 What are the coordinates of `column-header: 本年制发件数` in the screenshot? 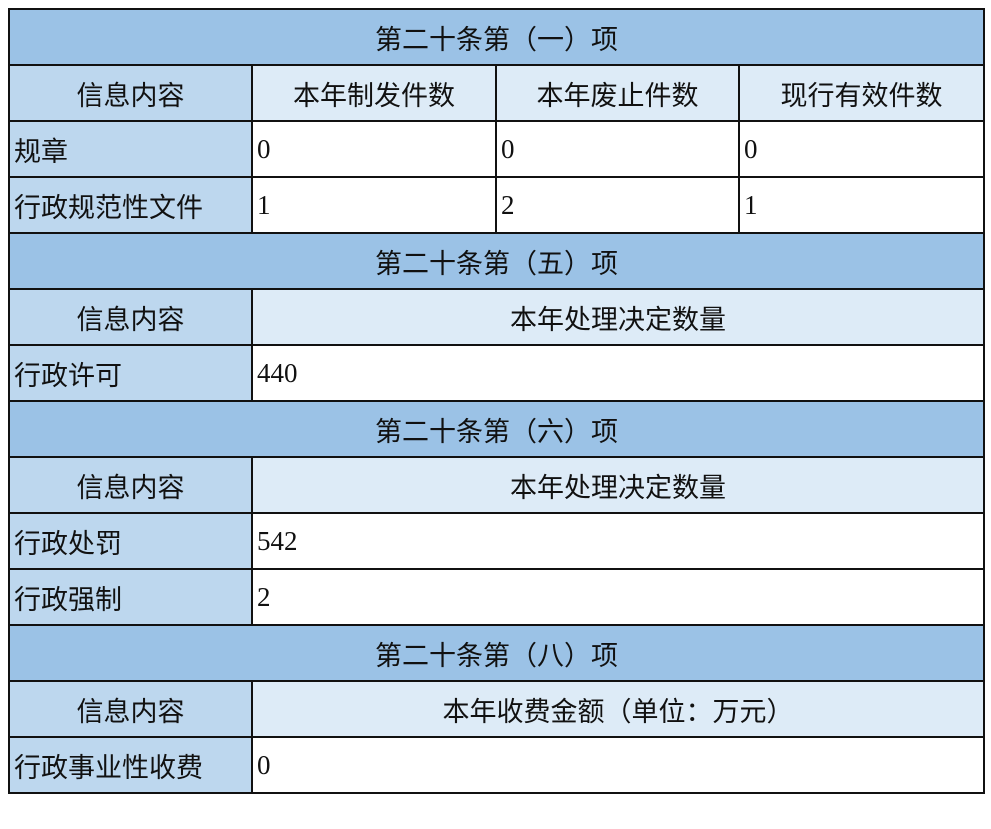 It's located at (374, 93).